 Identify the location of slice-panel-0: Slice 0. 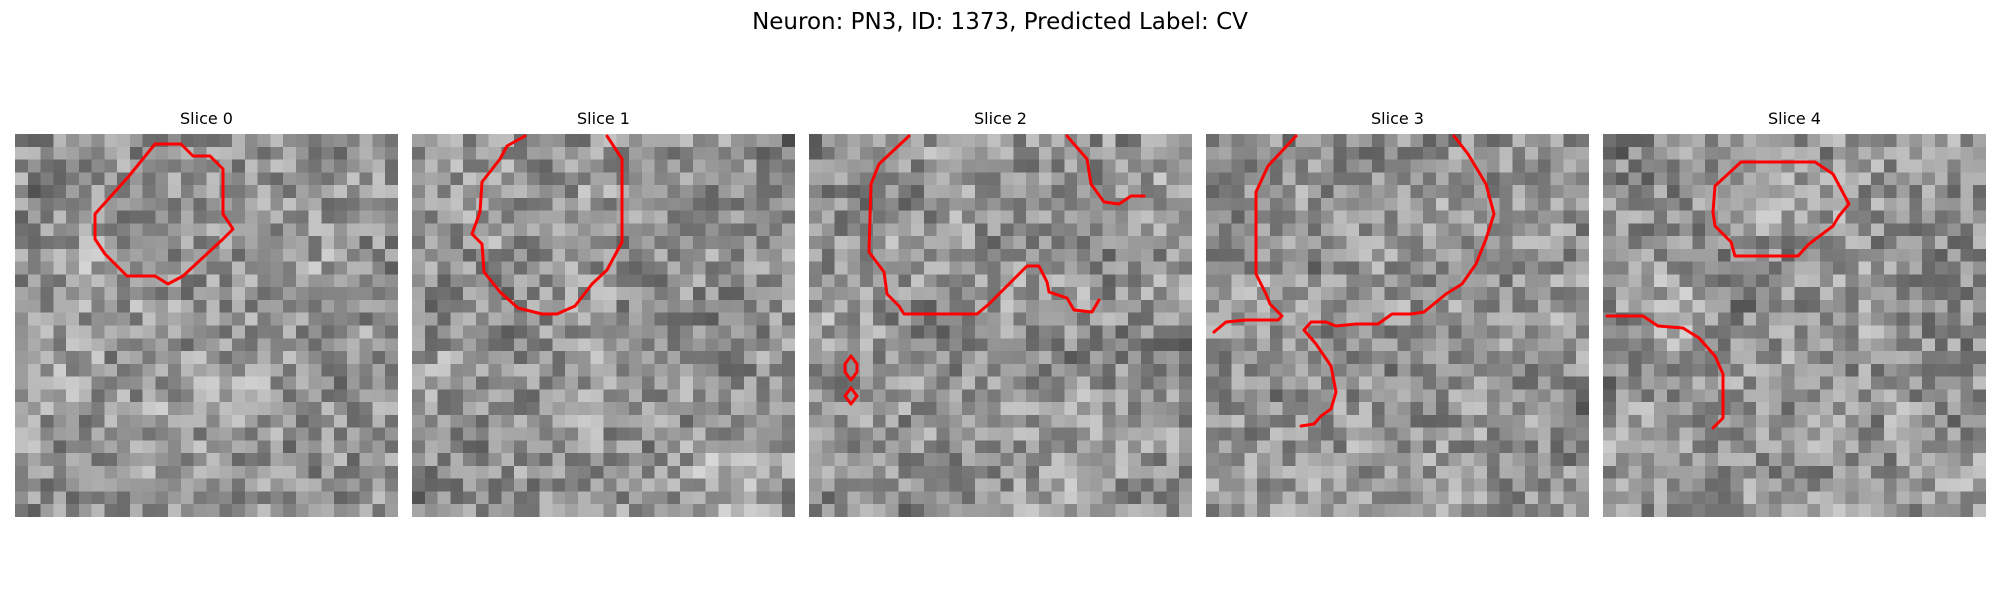
(206, 312).